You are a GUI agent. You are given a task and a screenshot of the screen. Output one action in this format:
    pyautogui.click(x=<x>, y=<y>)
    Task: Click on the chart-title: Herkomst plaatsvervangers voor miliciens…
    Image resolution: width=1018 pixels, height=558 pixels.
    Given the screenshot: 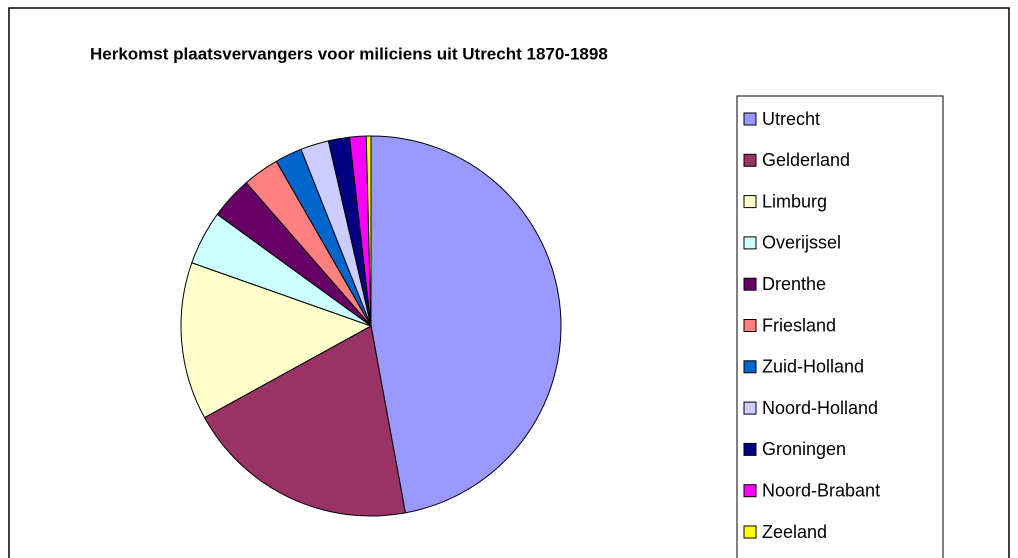 What is the action you would take?
    pyautogui.click(x=349, y=53)
    